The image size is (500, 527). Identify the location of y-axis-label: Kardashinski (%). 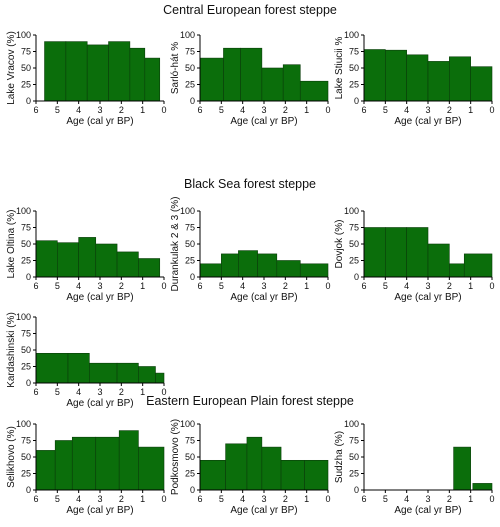
(11, 350).